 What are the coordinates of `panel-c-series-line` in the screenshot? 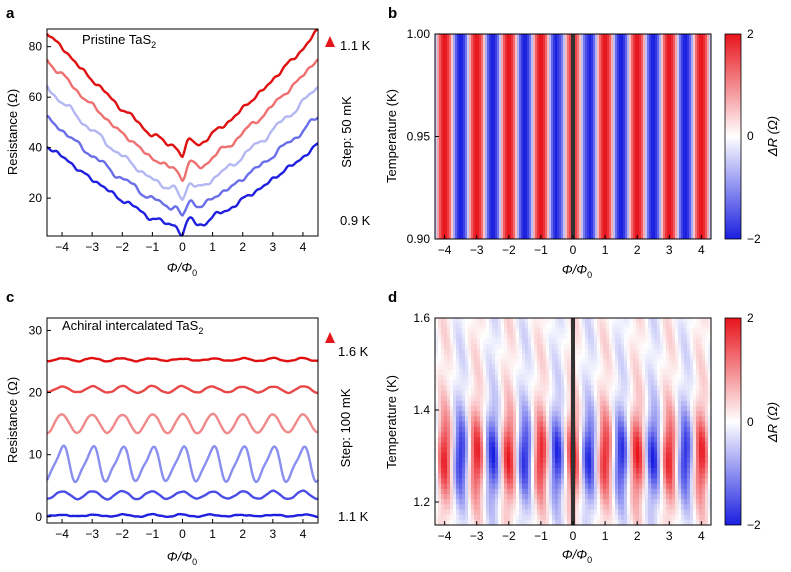 It's located at (182, 359).